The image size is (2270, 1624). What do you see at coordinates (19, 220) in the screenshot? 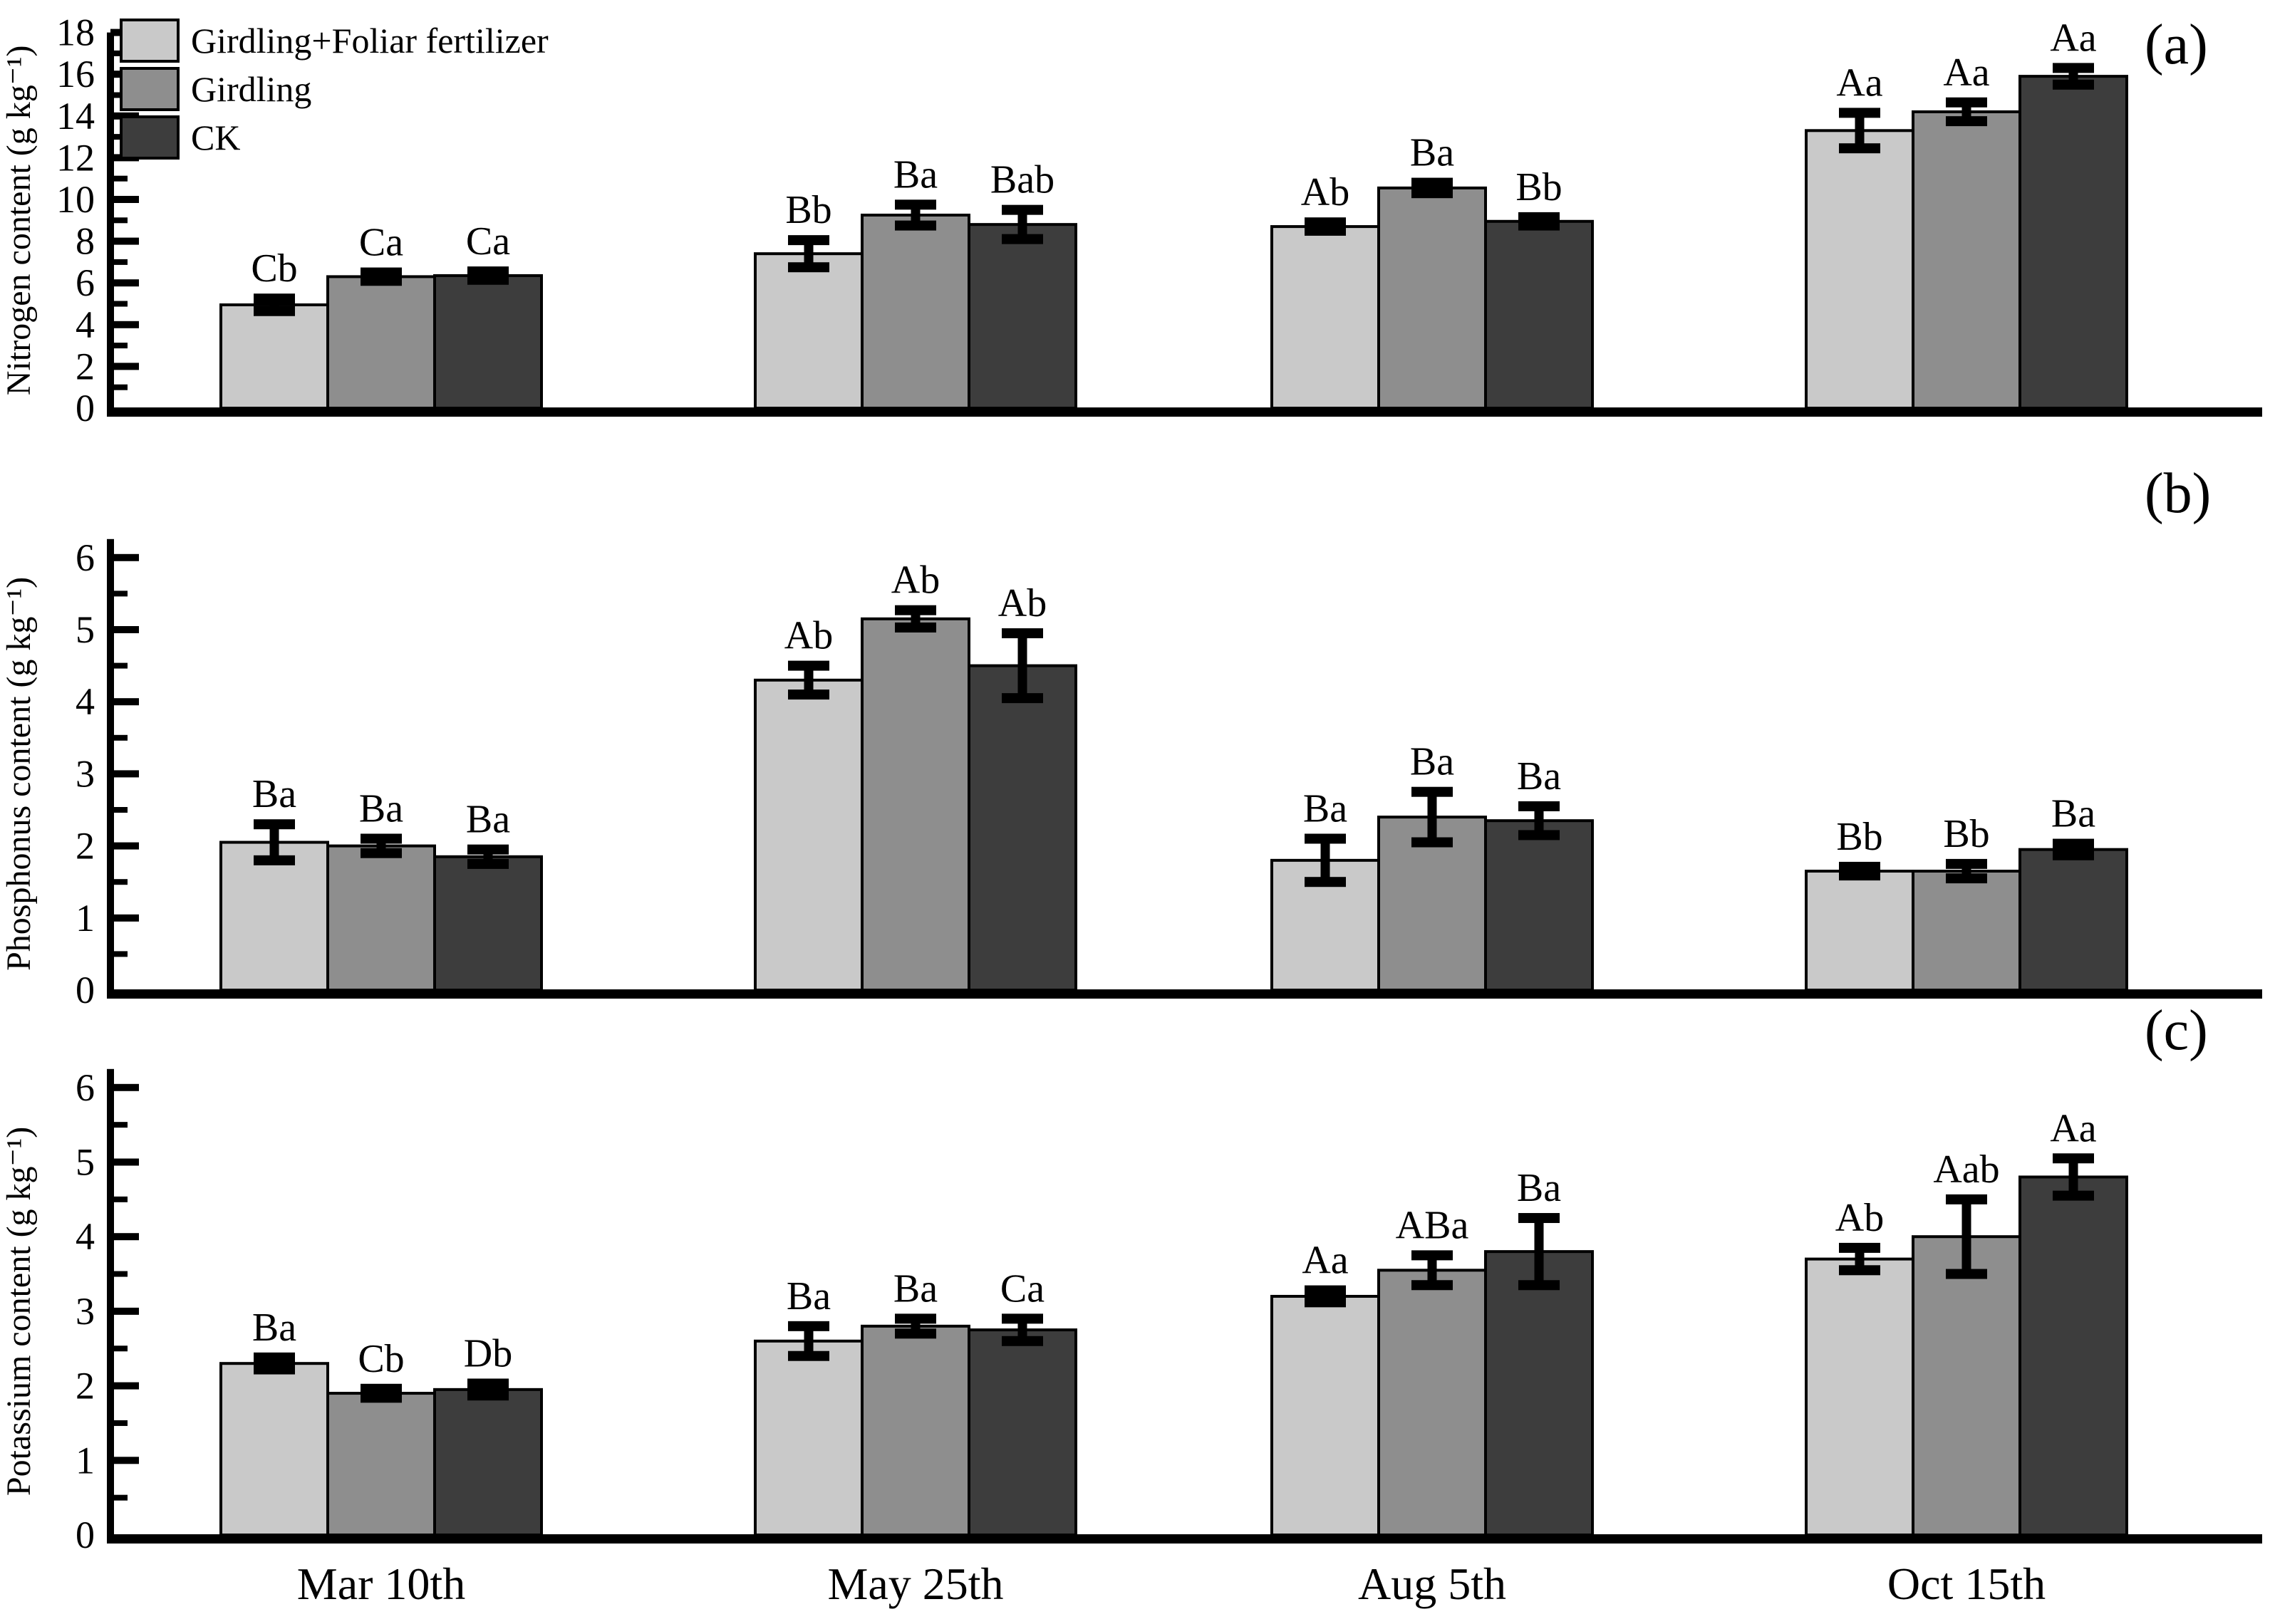
I see `svg-text: Nitrogen content (g kg⁻¹)` at bounding box center [19, 220].